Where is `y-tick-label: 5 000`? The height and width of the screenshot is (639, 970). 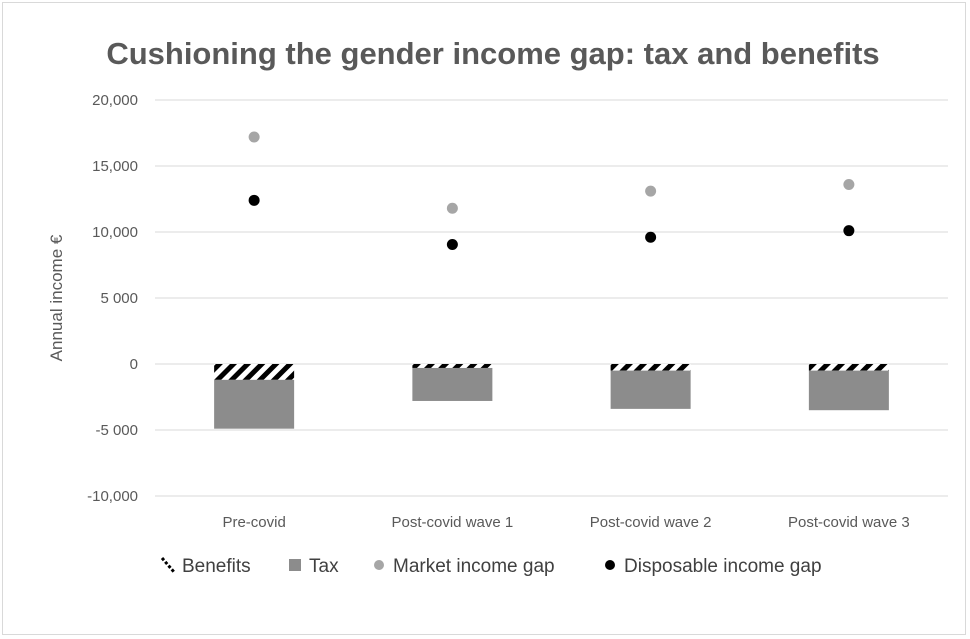 y-tick-label: 5 000 is located at coordinates (119, 298).